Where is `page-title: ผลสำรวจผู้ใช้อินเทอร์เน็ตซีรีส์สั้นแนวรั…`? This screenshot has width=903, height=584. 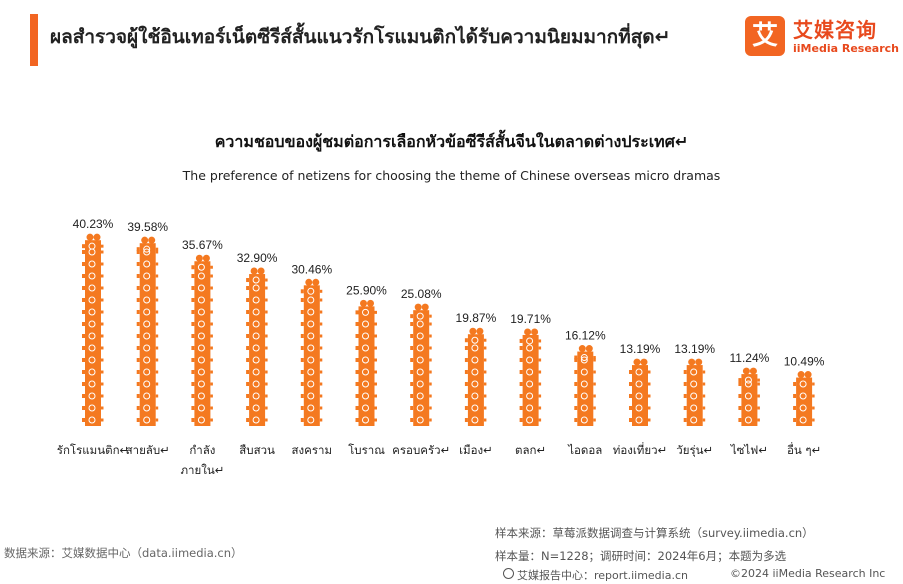
page-title: ผลสำรวจผู้ใช้อินเทอร์เน็ตซีรีส์สั้นแนวรั… is located at coordinates (360, 37).